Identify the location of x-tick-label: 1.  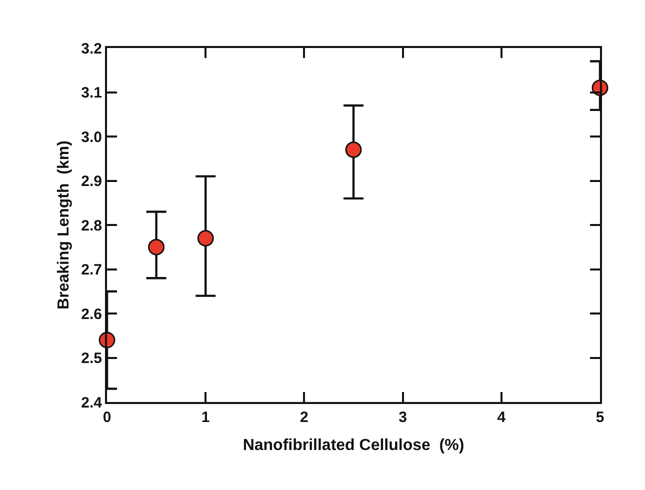
(205, 417).